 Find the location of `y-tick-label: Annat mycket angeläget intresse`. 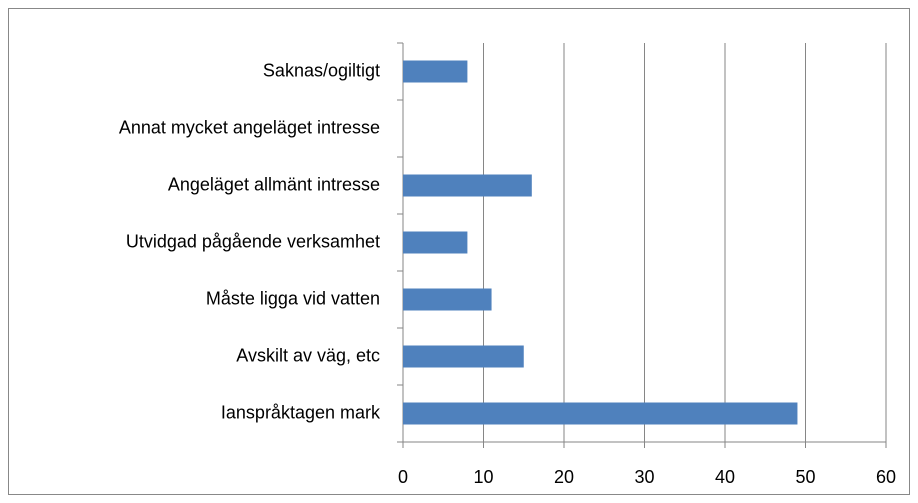

y-tick-label: Annat mycket angeläget intresse is located at coordinates (249, 127).